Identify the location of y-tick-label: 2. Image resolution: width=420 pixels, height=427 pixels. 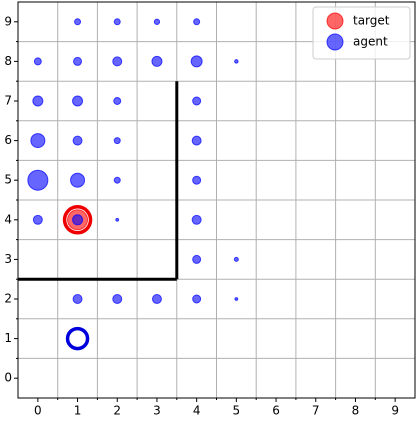
(8, 299).